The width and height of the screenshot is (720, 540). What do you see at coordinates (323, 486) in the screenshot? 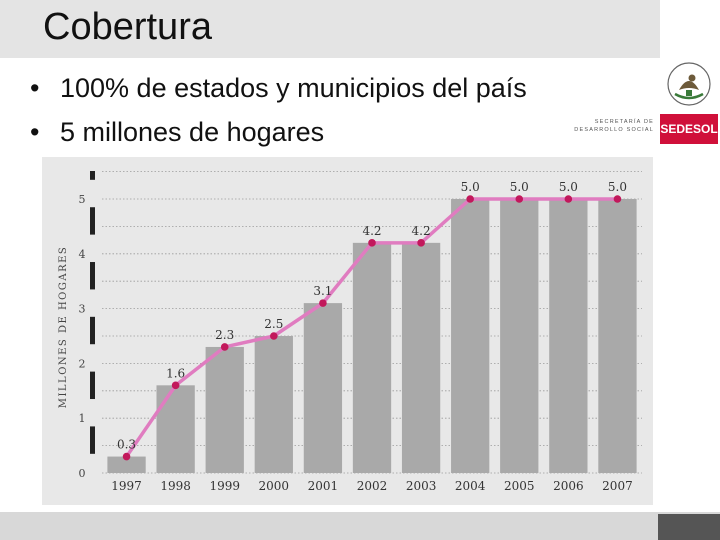
I see `x-tick-label: 2001` at bounding box center [323, 486].